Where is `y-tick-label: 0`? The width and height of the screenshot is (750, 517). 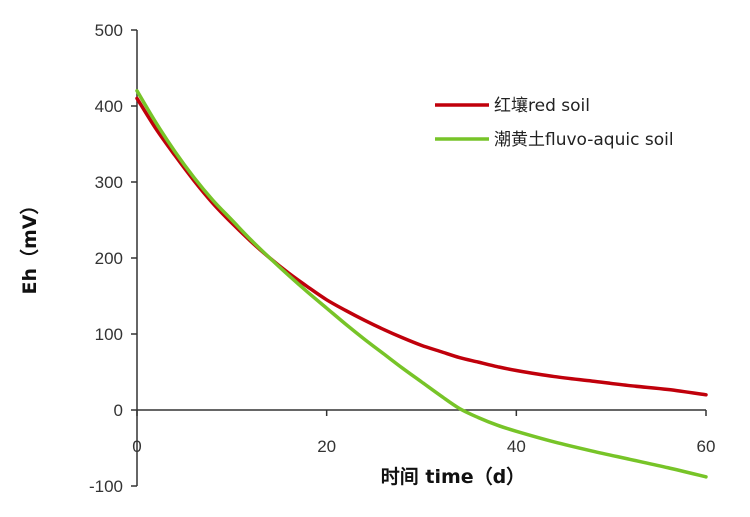 y-tick-label: 0 is located at coordinates (118, 410).